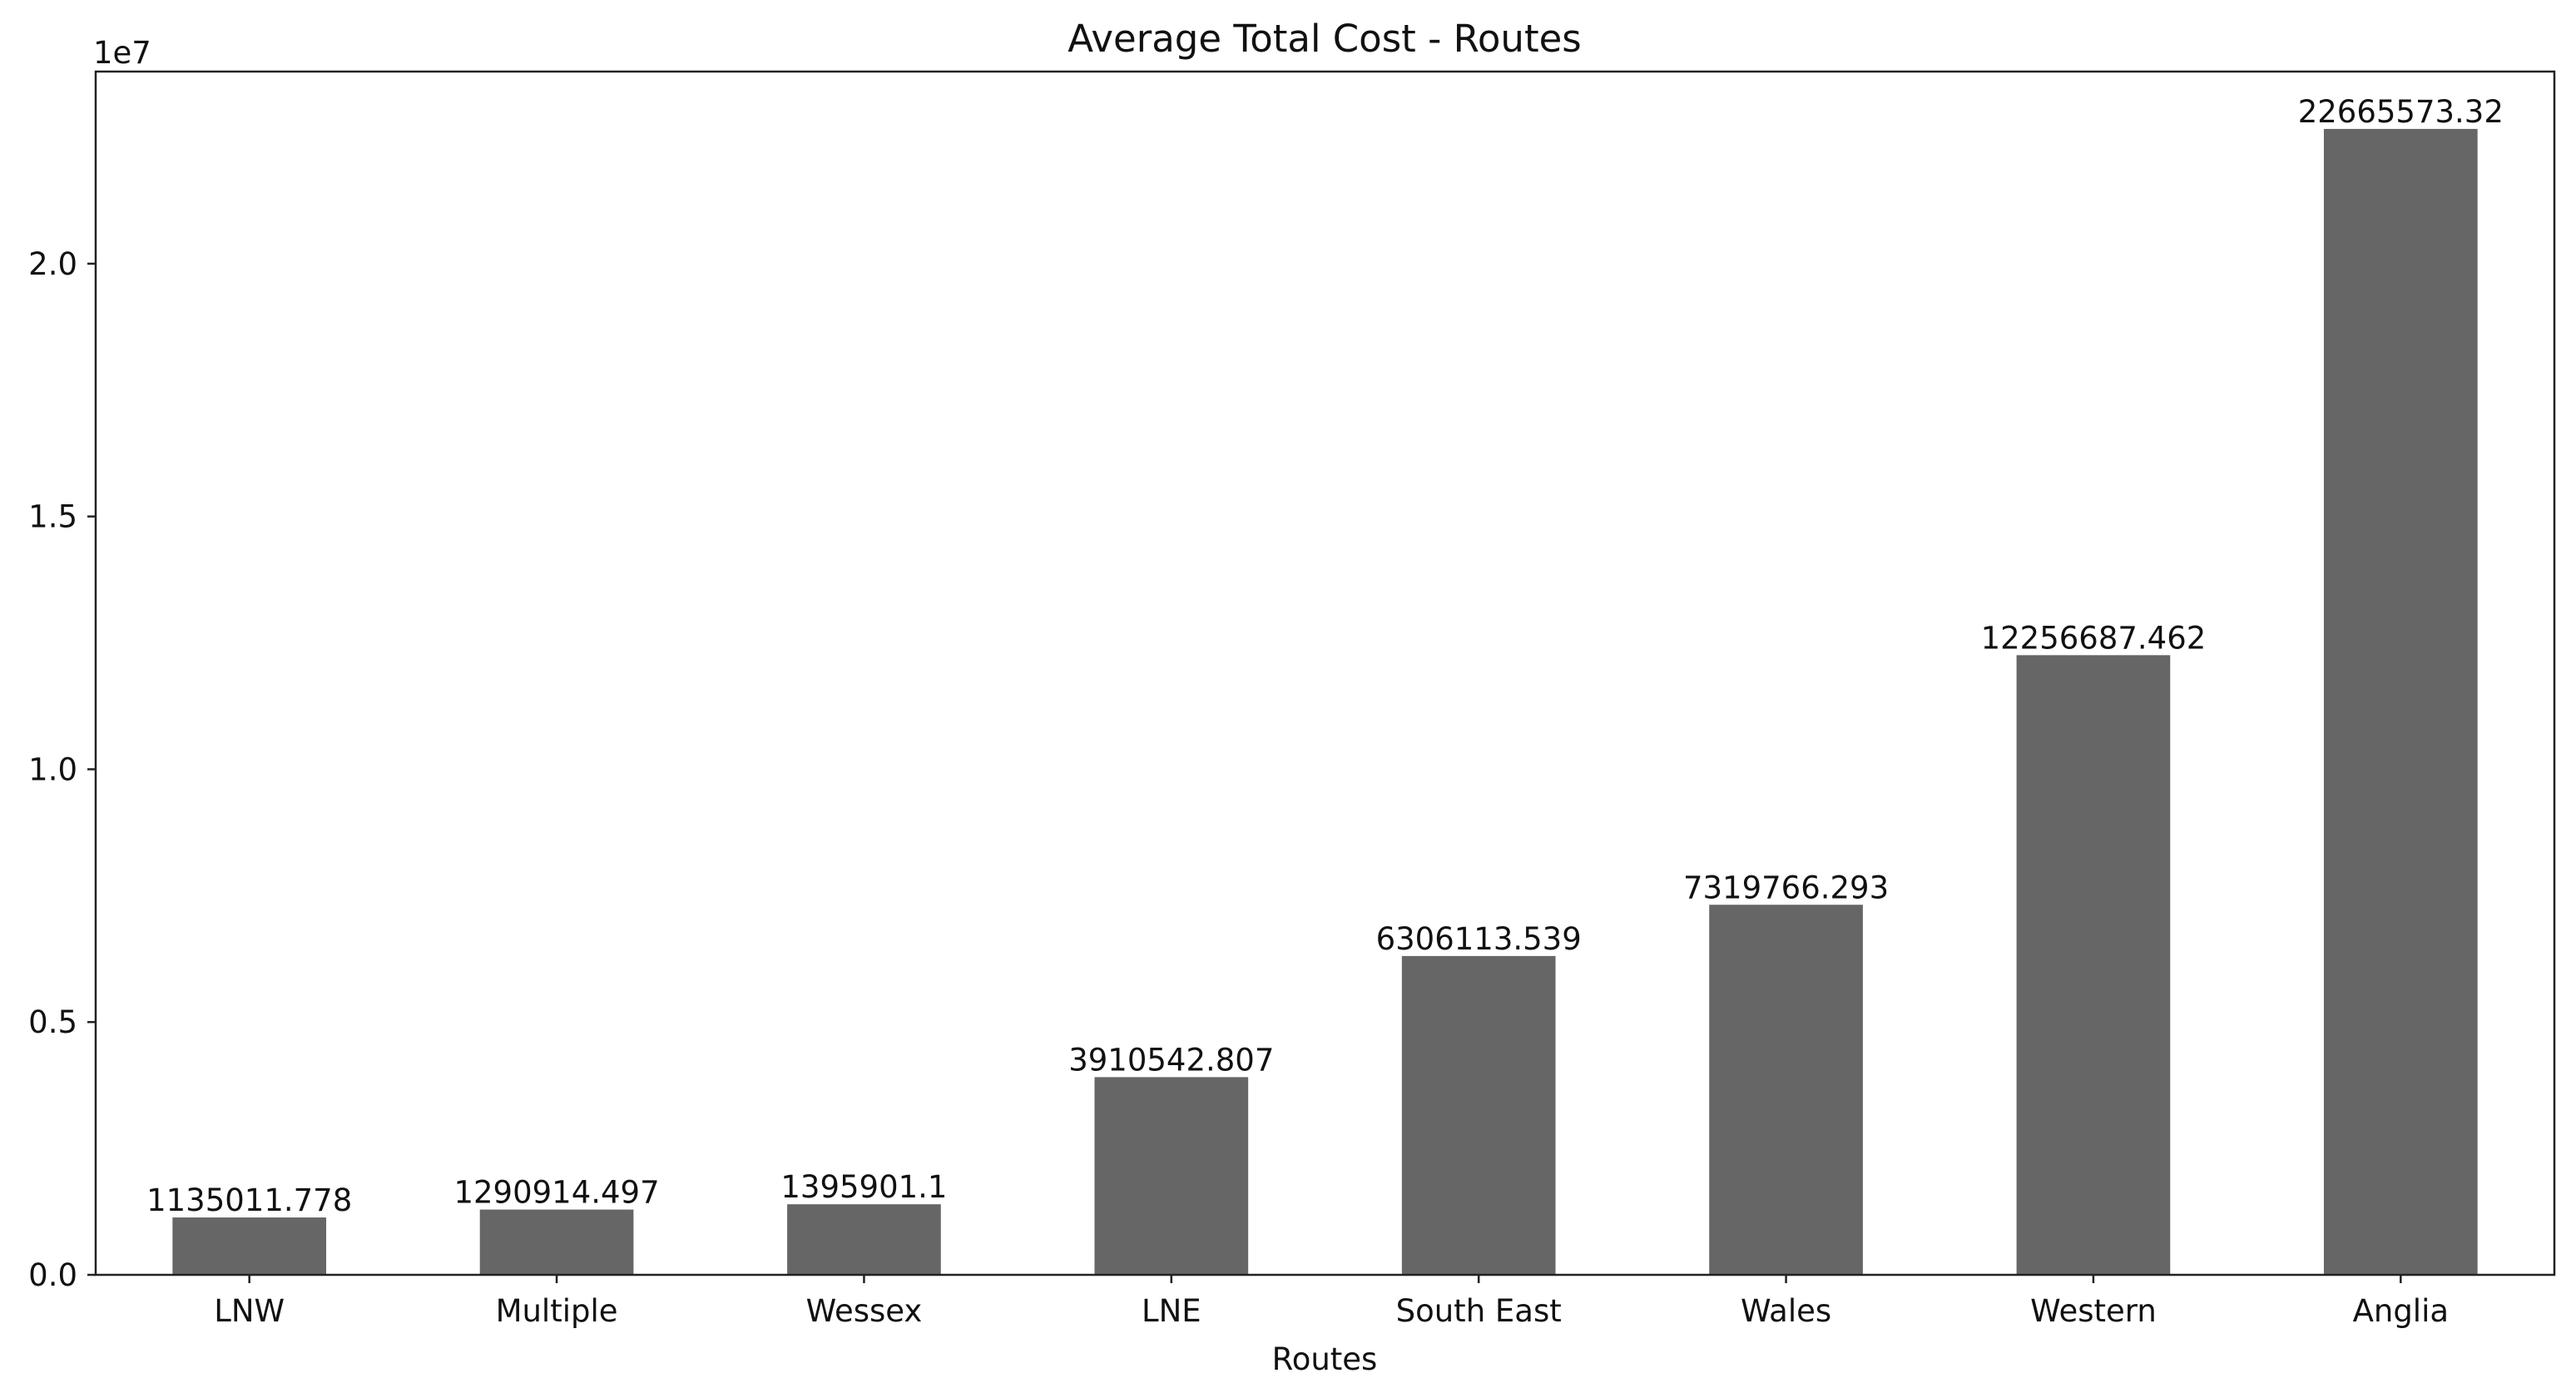 Image resolution: width=2576 pixels, height=1398 pixels. Describe the element at coordinates (2400, 702) in the screenshot. I see `bar-anglia` at that location.